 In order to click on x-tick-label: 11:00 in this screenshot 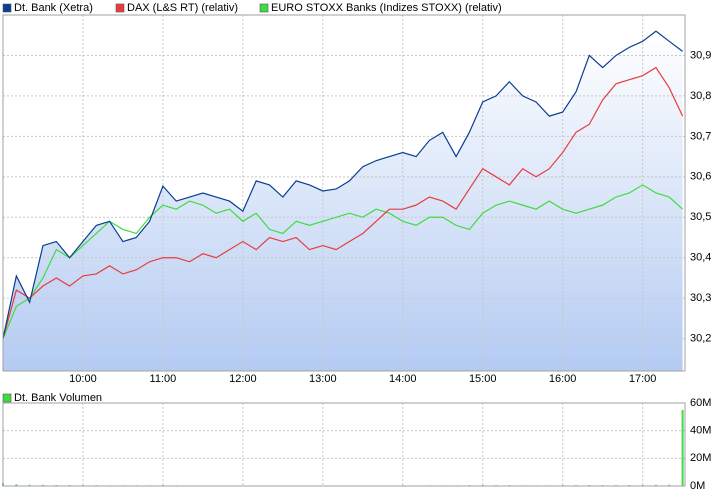, I will do `click(163, 379)`.